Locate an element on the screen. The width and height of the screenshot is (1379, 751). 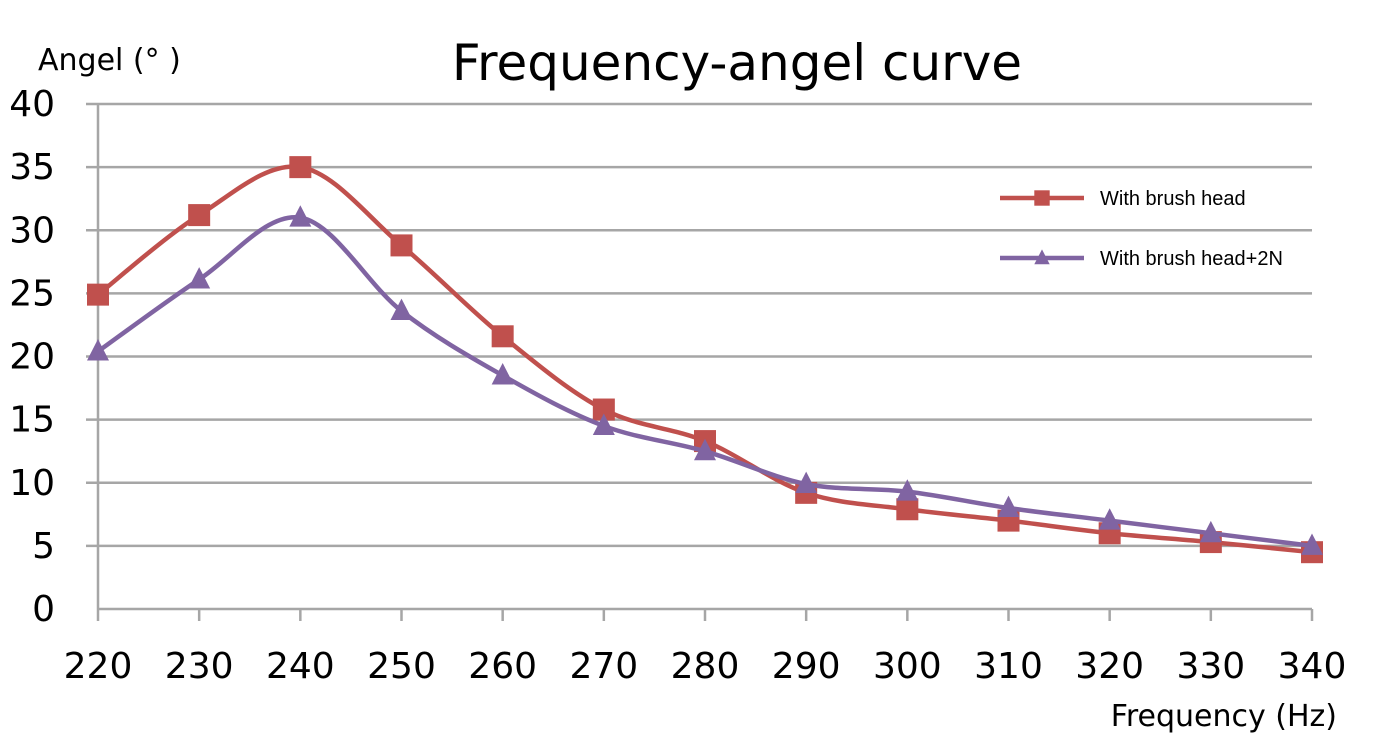
y-tick-label: 0 is located at coordinates (43, 609).